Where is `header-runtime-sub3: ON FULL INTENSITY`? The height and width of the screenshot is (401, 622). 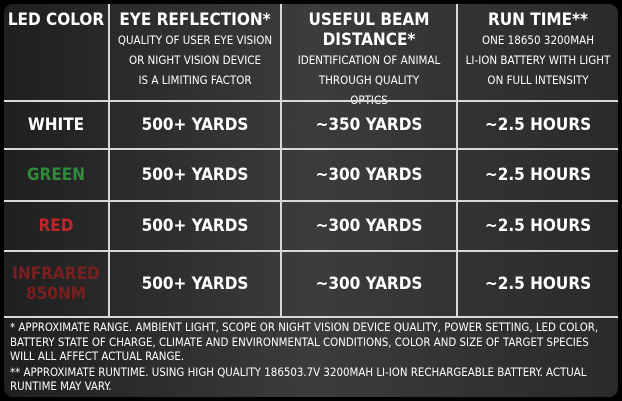 header-runtime-sub3: ON FULL INTENSITY is located at coordinates (538, 80).